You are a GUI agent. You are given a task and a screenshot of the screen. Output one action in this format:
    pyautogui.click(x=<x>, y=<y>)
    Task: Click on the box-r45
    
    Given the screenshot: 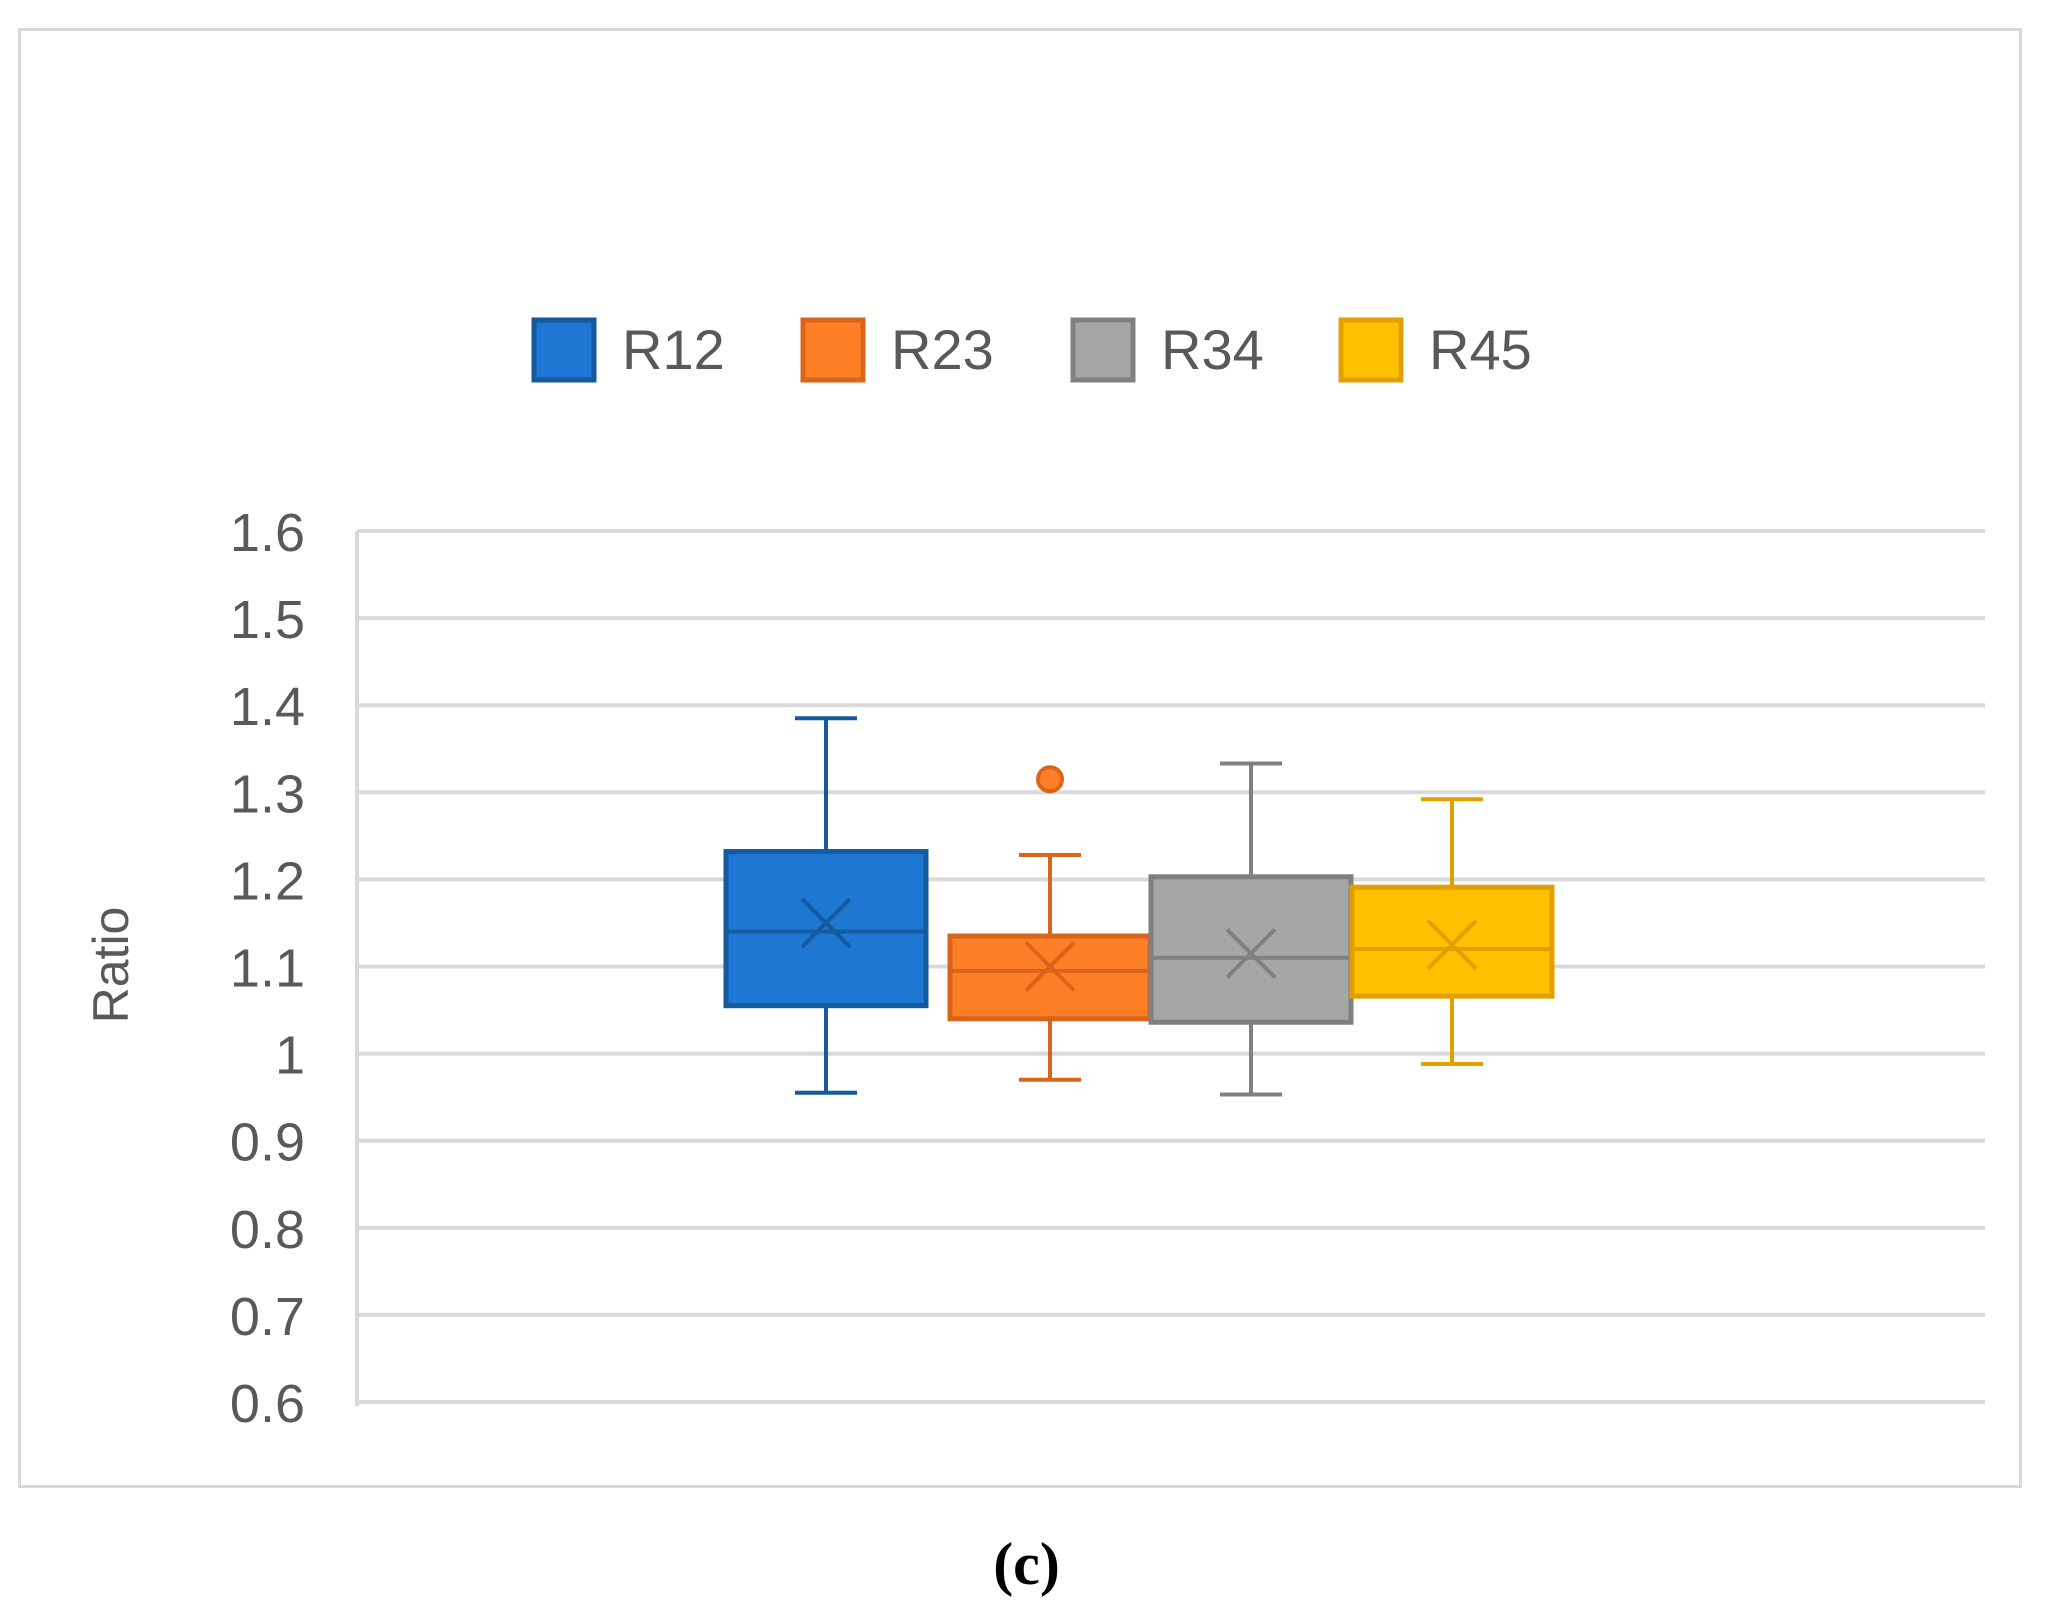 What is the action you would take?
    pyautogui.click(x=1452, y=932)
    